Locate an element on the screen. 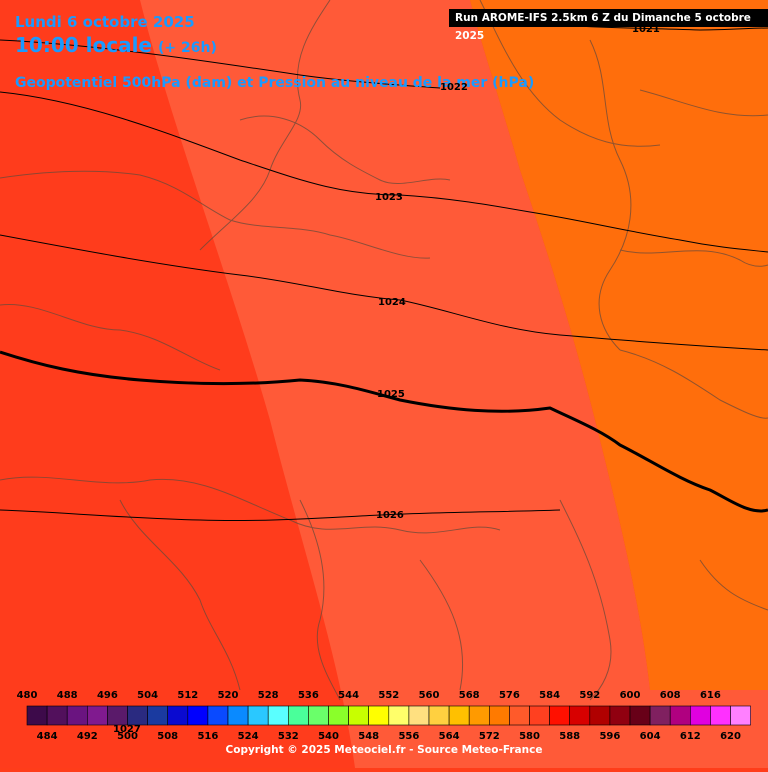 Image resolution: width=768 pixels, height=772 pixels. legend-label-top: 504 is located at coordinates (148, 695).